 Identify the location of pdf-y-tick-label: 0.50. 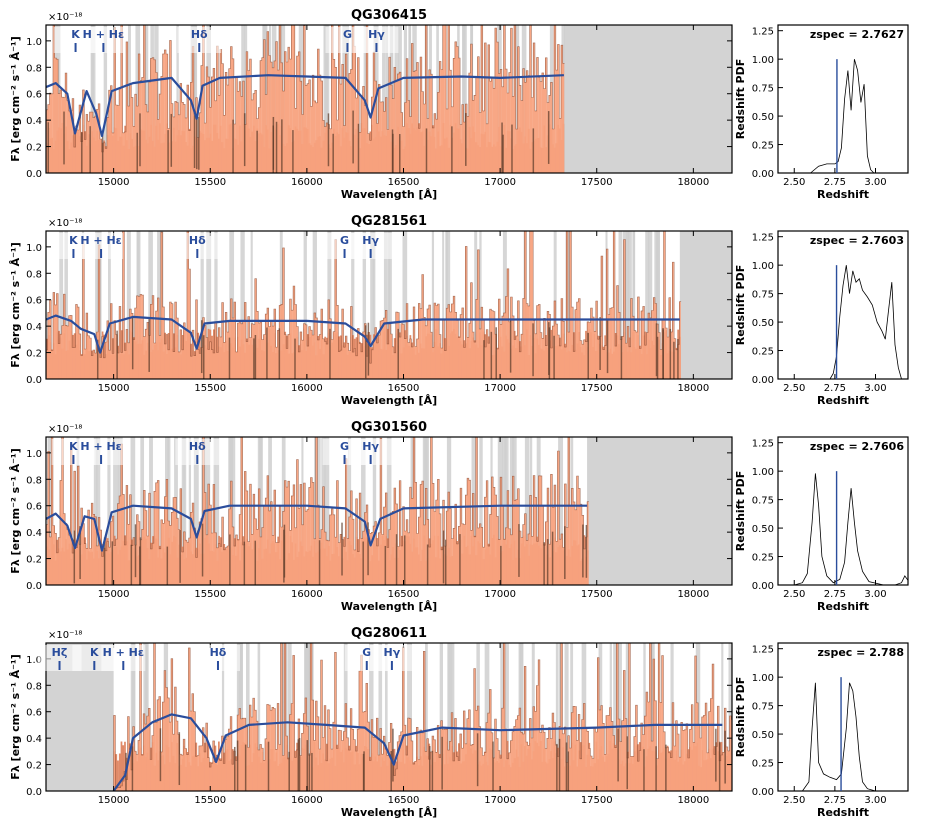
(763, 117).